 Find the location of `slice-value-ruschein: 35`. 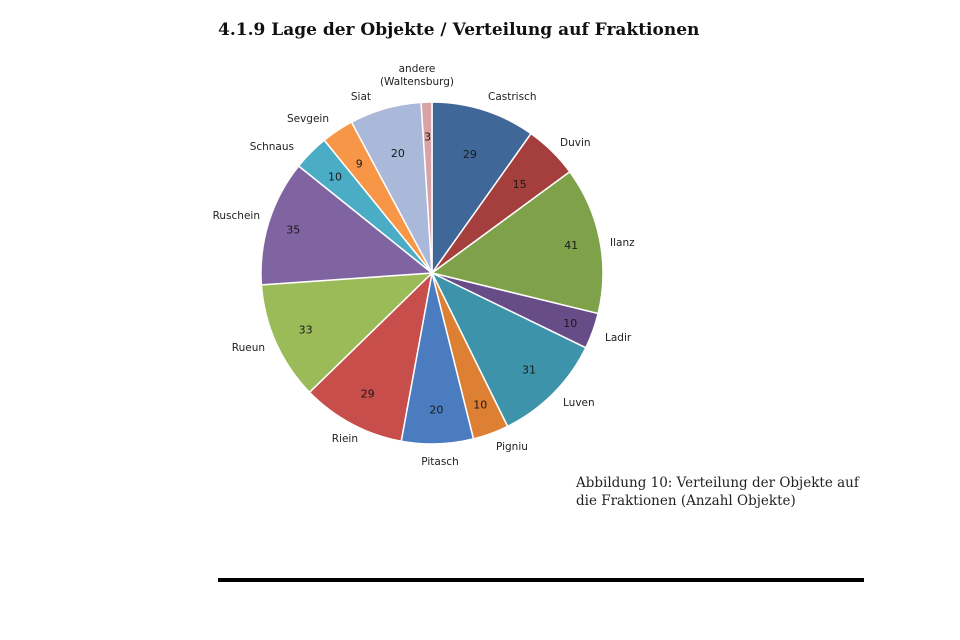

slice-value-ruschein: 35 is located at coordinates (293, 230).